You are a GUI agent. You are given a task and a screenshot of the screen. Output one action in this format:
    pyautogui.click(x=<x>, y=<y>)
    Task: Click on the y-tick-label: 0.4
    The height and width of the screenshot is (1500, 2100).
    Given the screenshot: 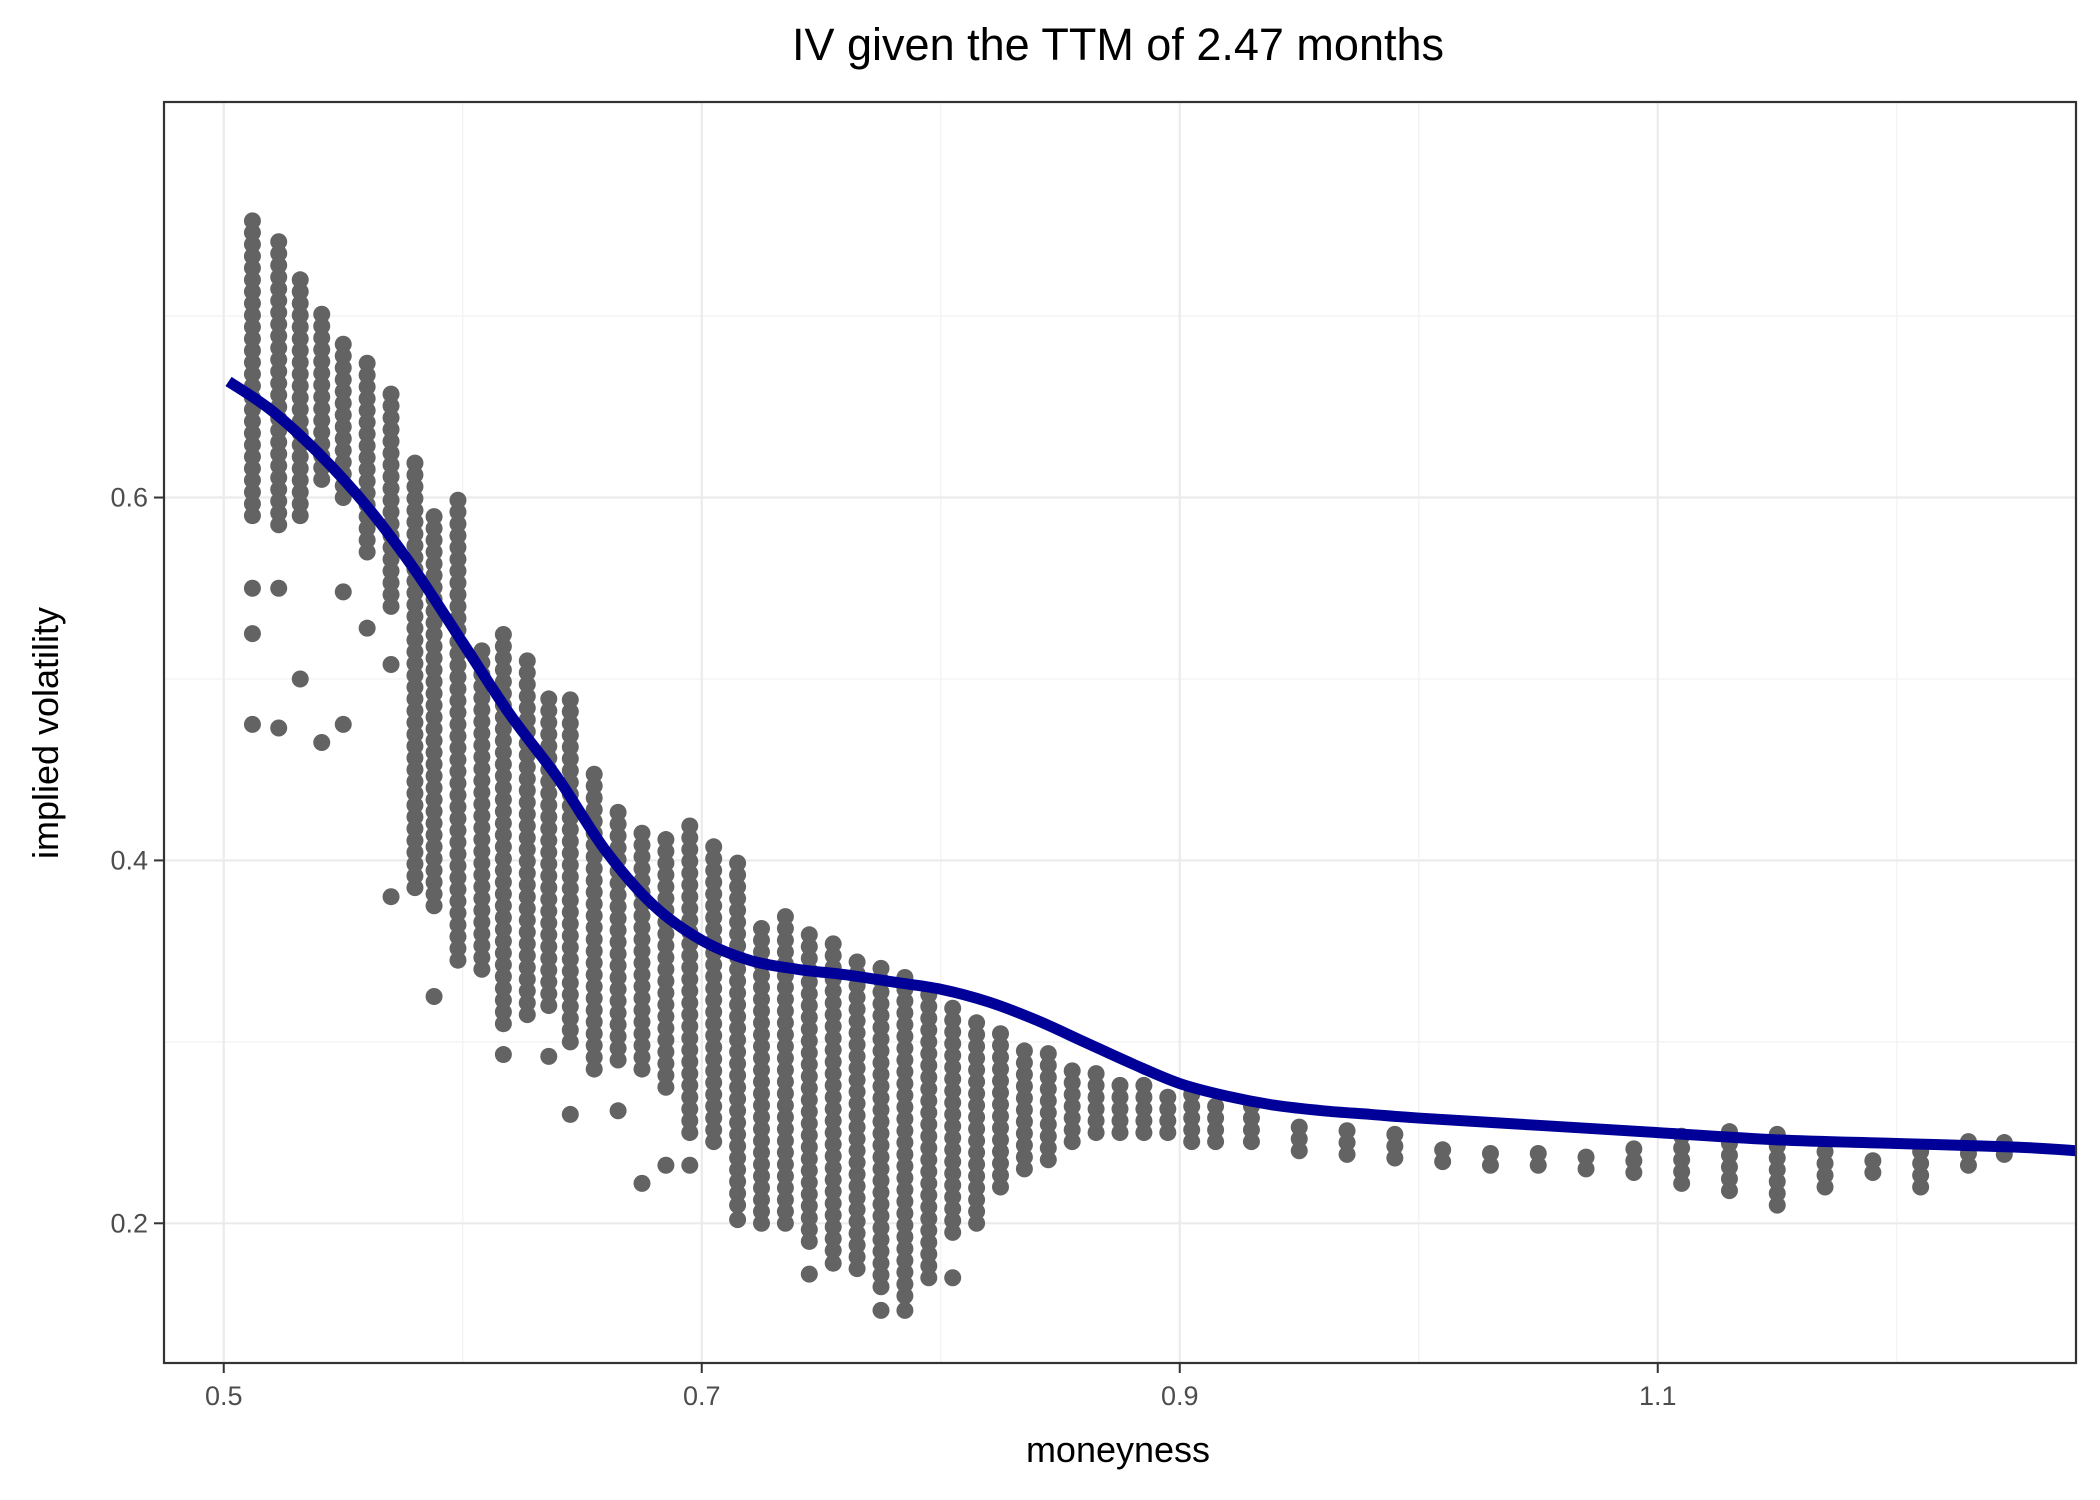 What is the action you would take?
    pyautogui.click(x=129, y=860)
    